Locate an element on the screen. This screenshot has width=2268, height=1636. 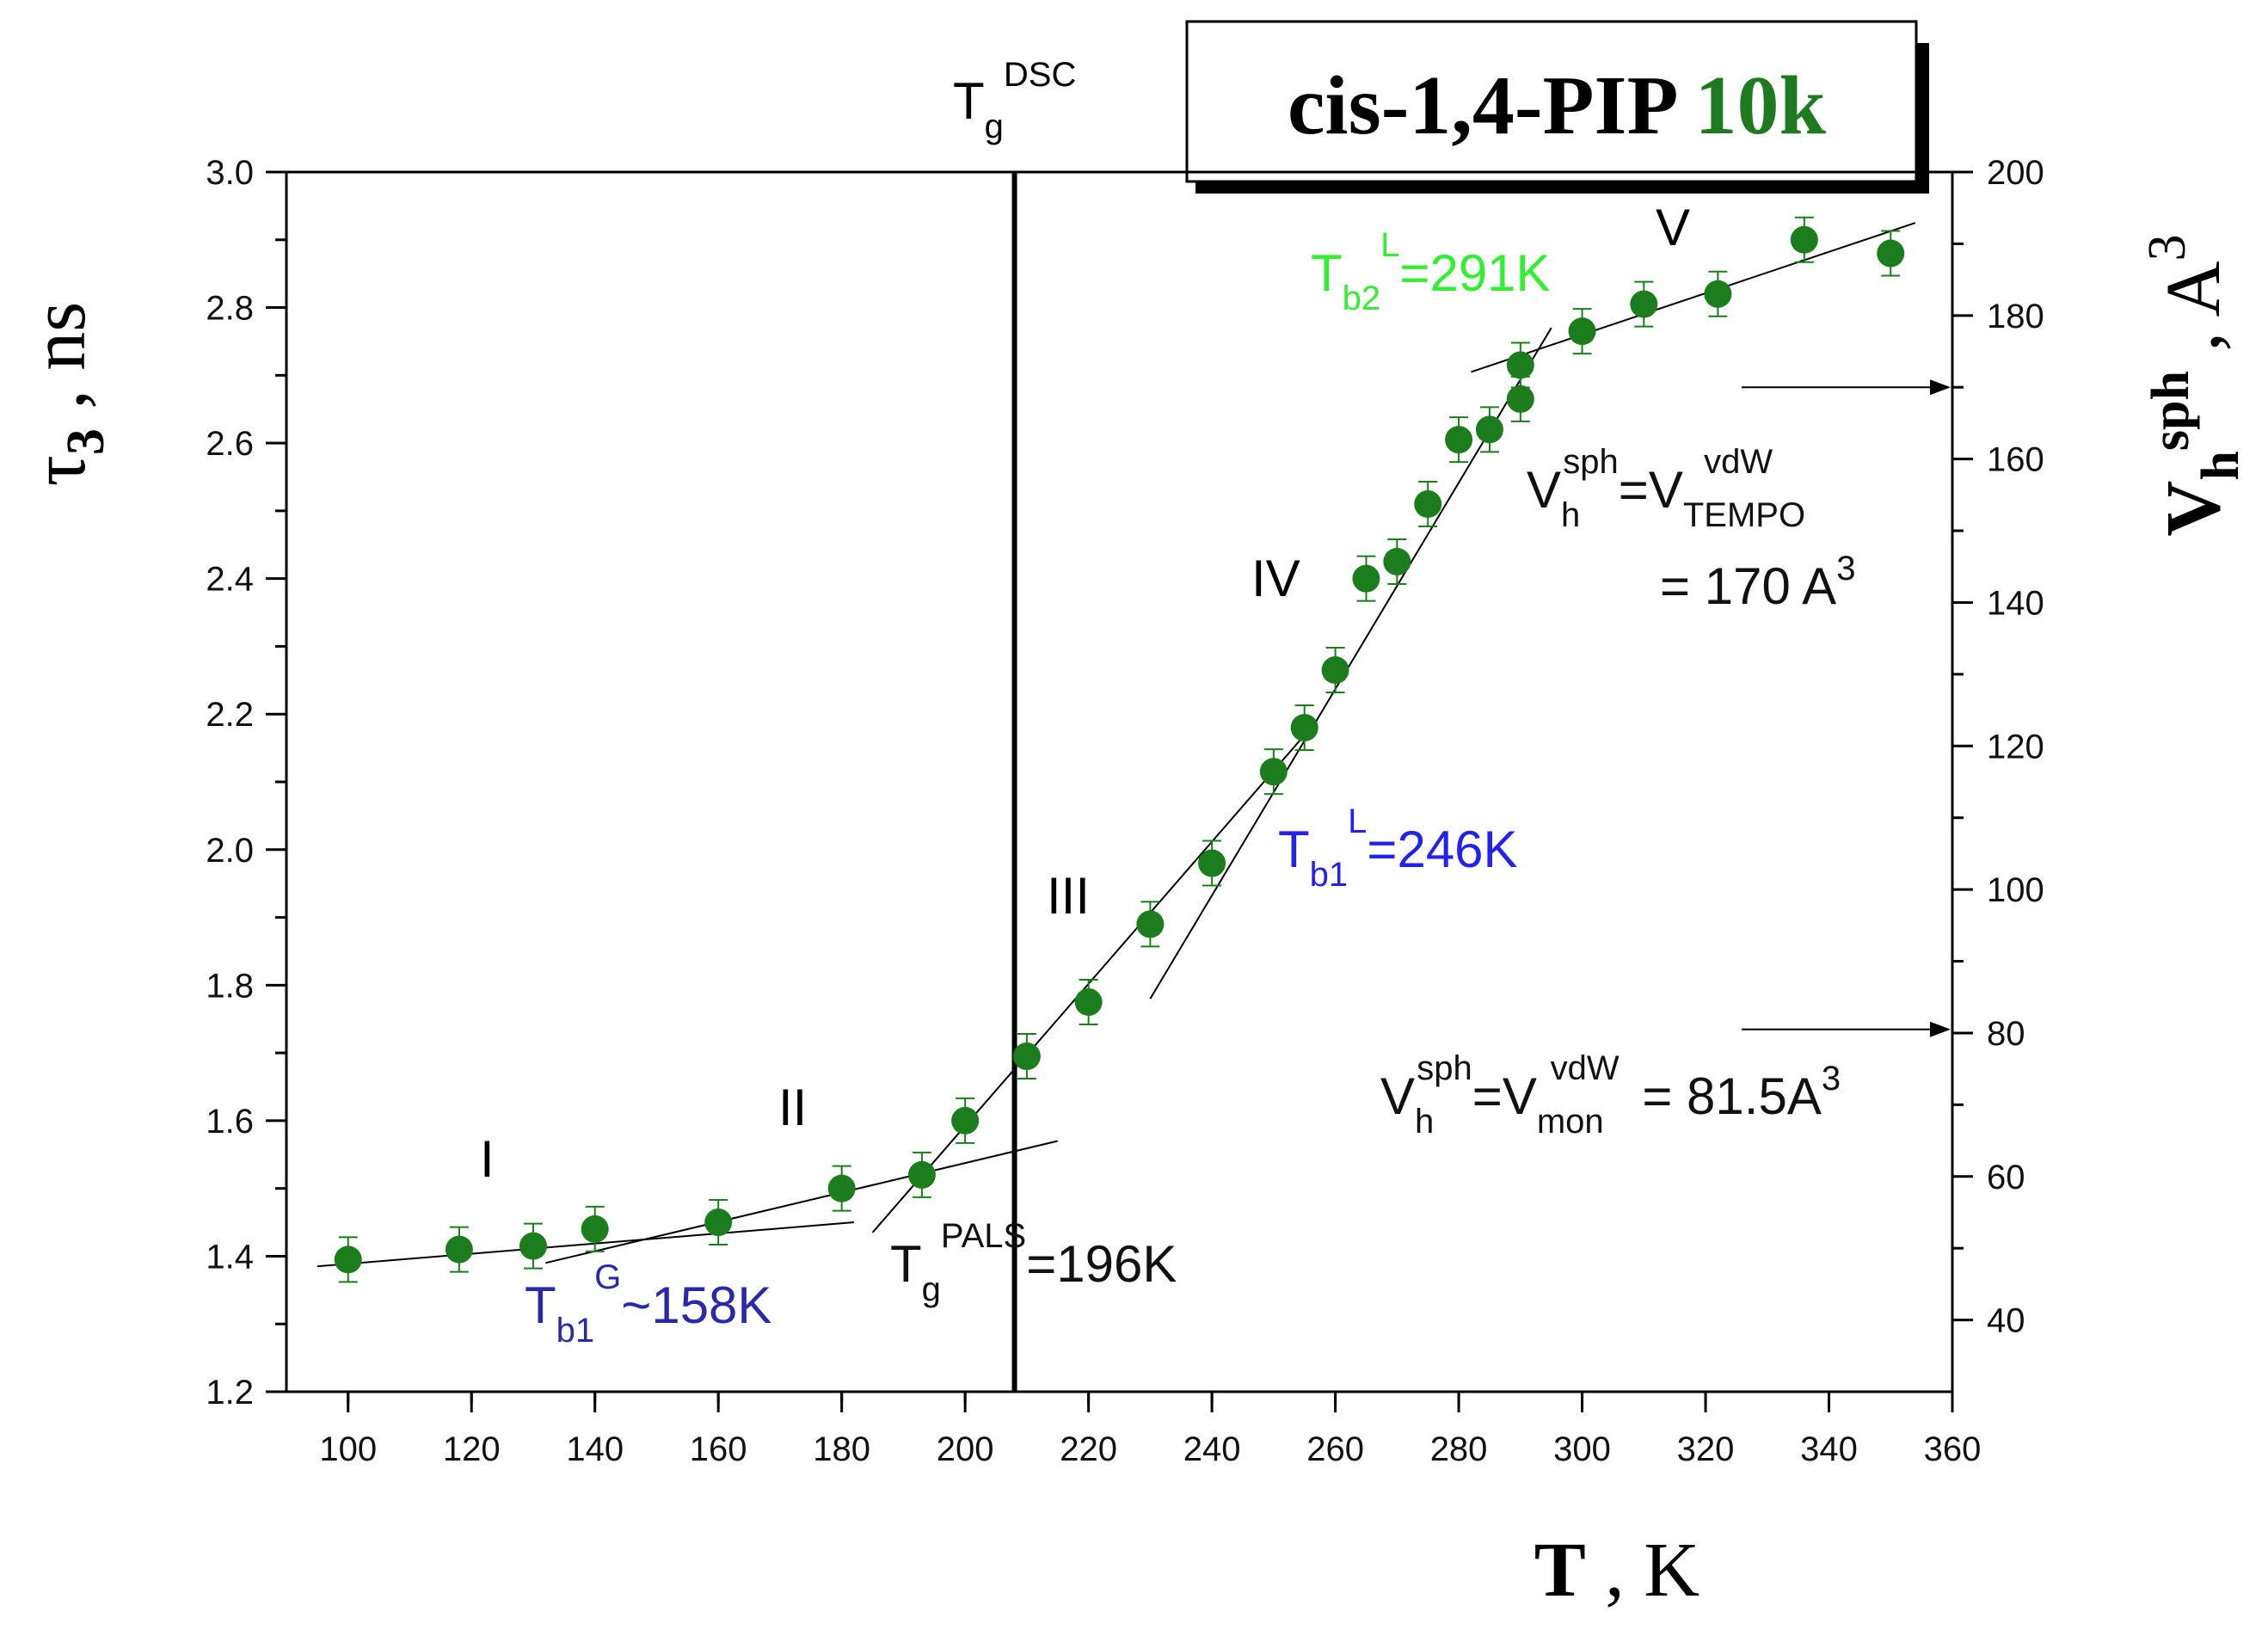
region-label-3: III is located at coordinates (1068, 896).